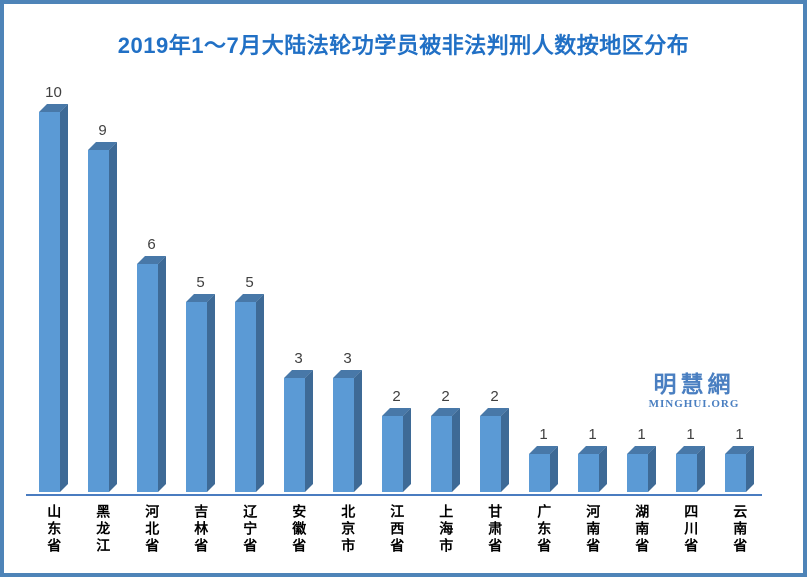 The image size is (807, 577). I want to click on chart-title: 2019年1～7月大陆法轮功学员被非法判刑人数按地区分布, so click(403, 45).